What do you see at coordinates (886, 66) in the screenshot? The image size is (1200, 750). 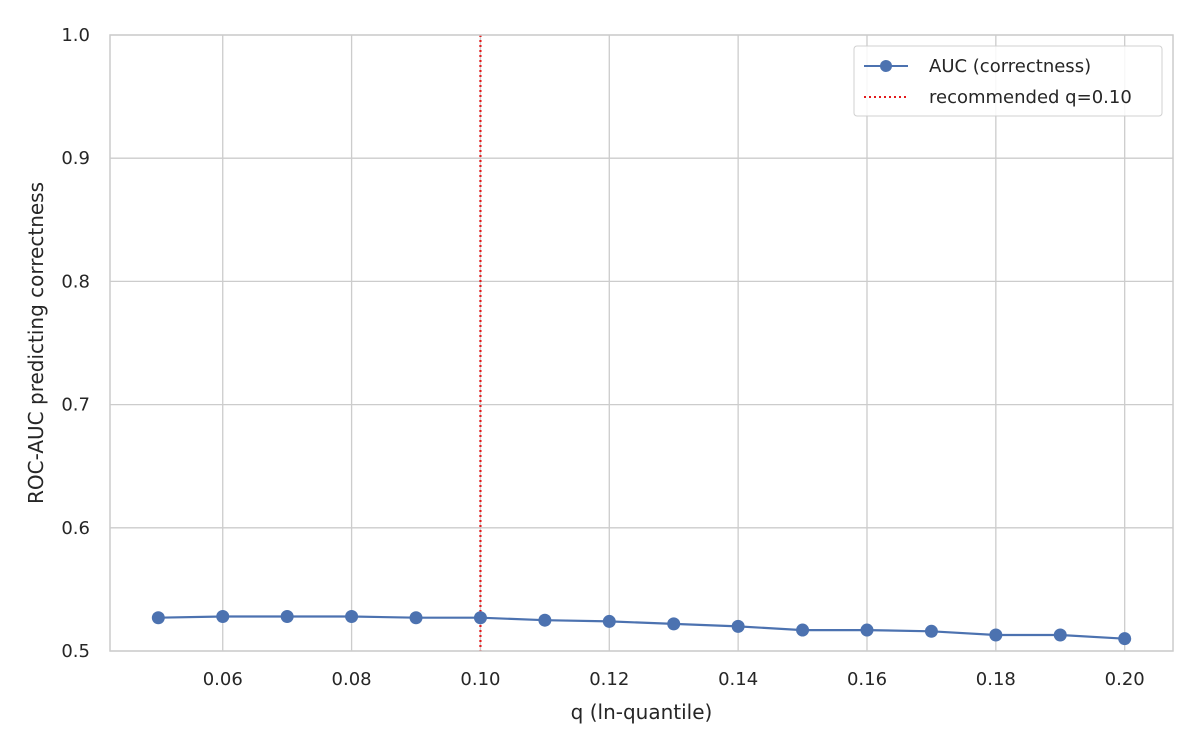 I see `legend-series-marker` at bounding box center [886, 66].